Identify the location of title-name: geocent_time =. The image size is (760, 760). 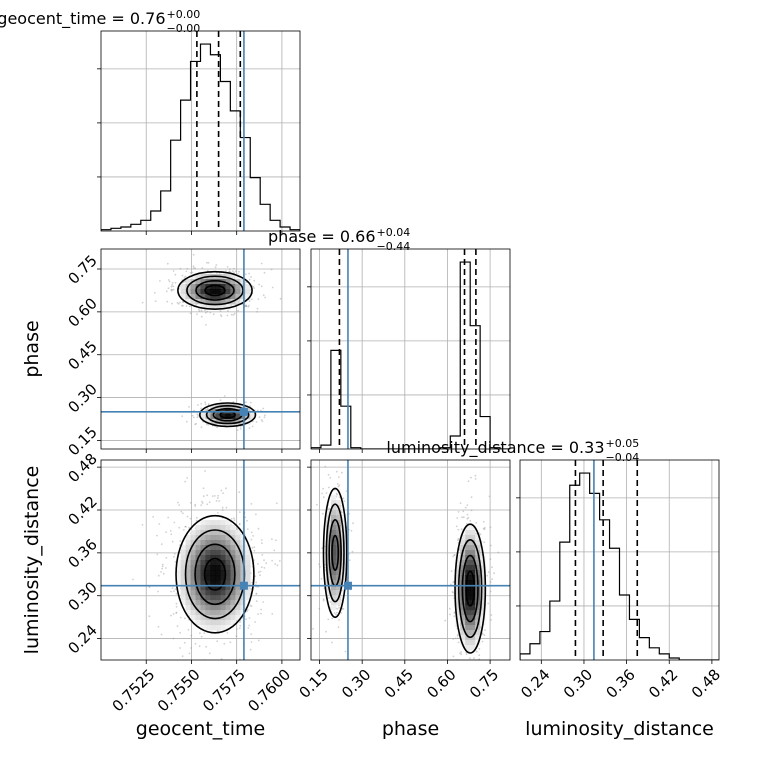
(65, 19).